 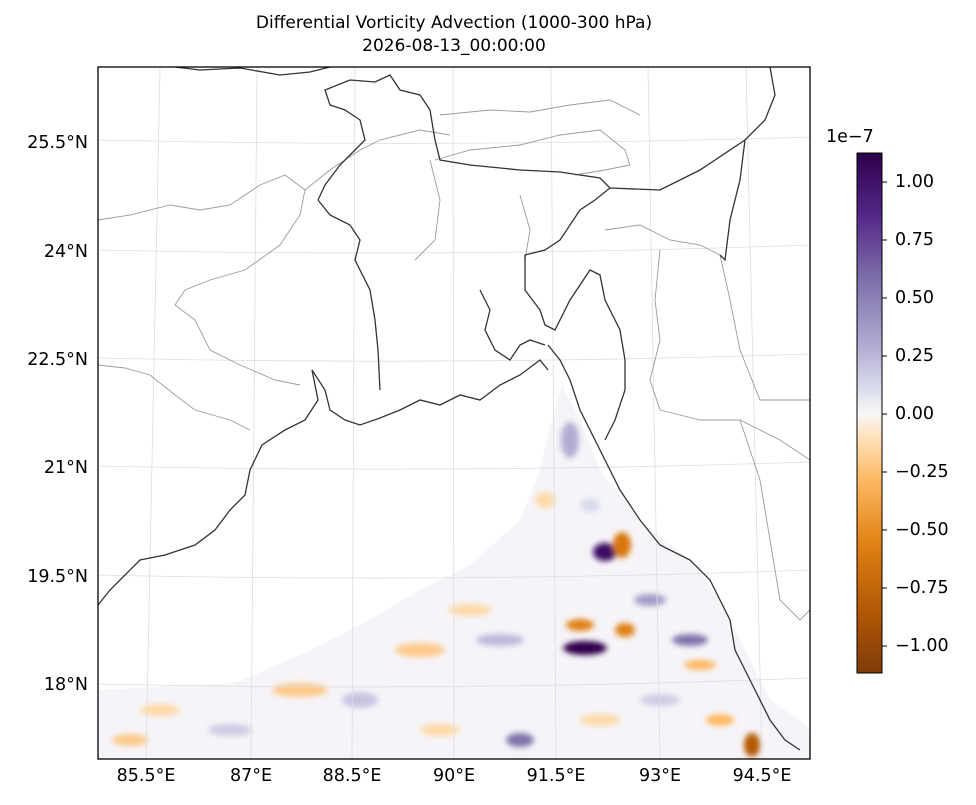 I want to click on map-subtitle: 2026-08-13_00:00:00, so click(x=454, y=46).